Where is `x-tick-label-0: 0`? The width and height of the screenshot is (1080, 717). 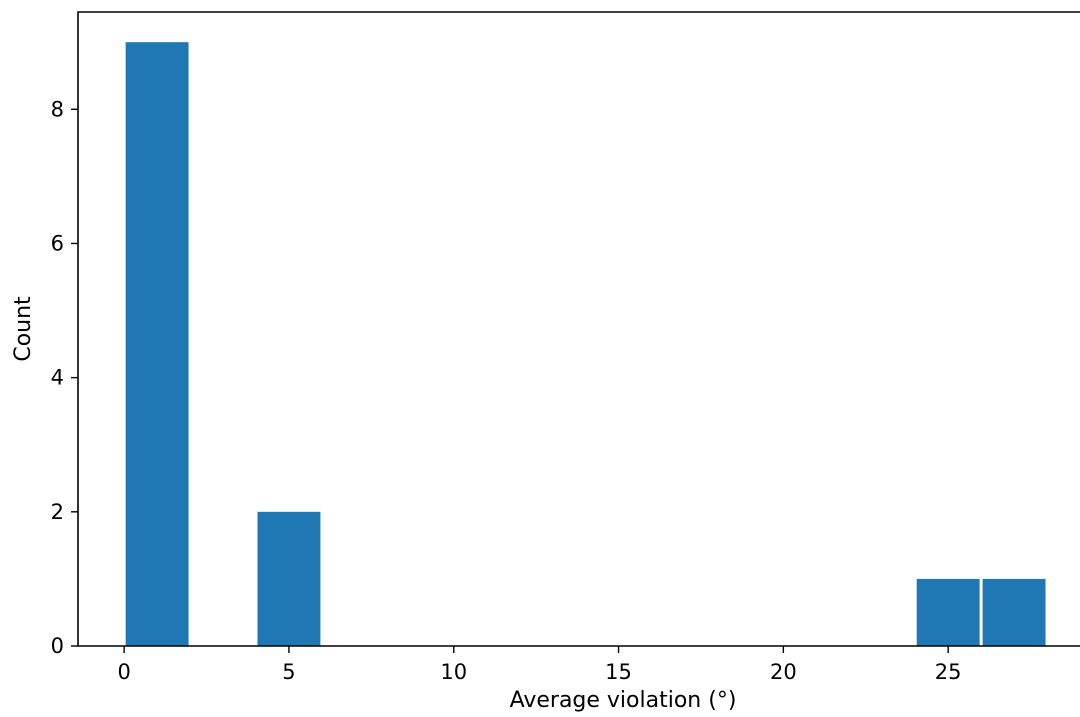
x-tick-label-0: 0 is located at coordinates (123, 672).